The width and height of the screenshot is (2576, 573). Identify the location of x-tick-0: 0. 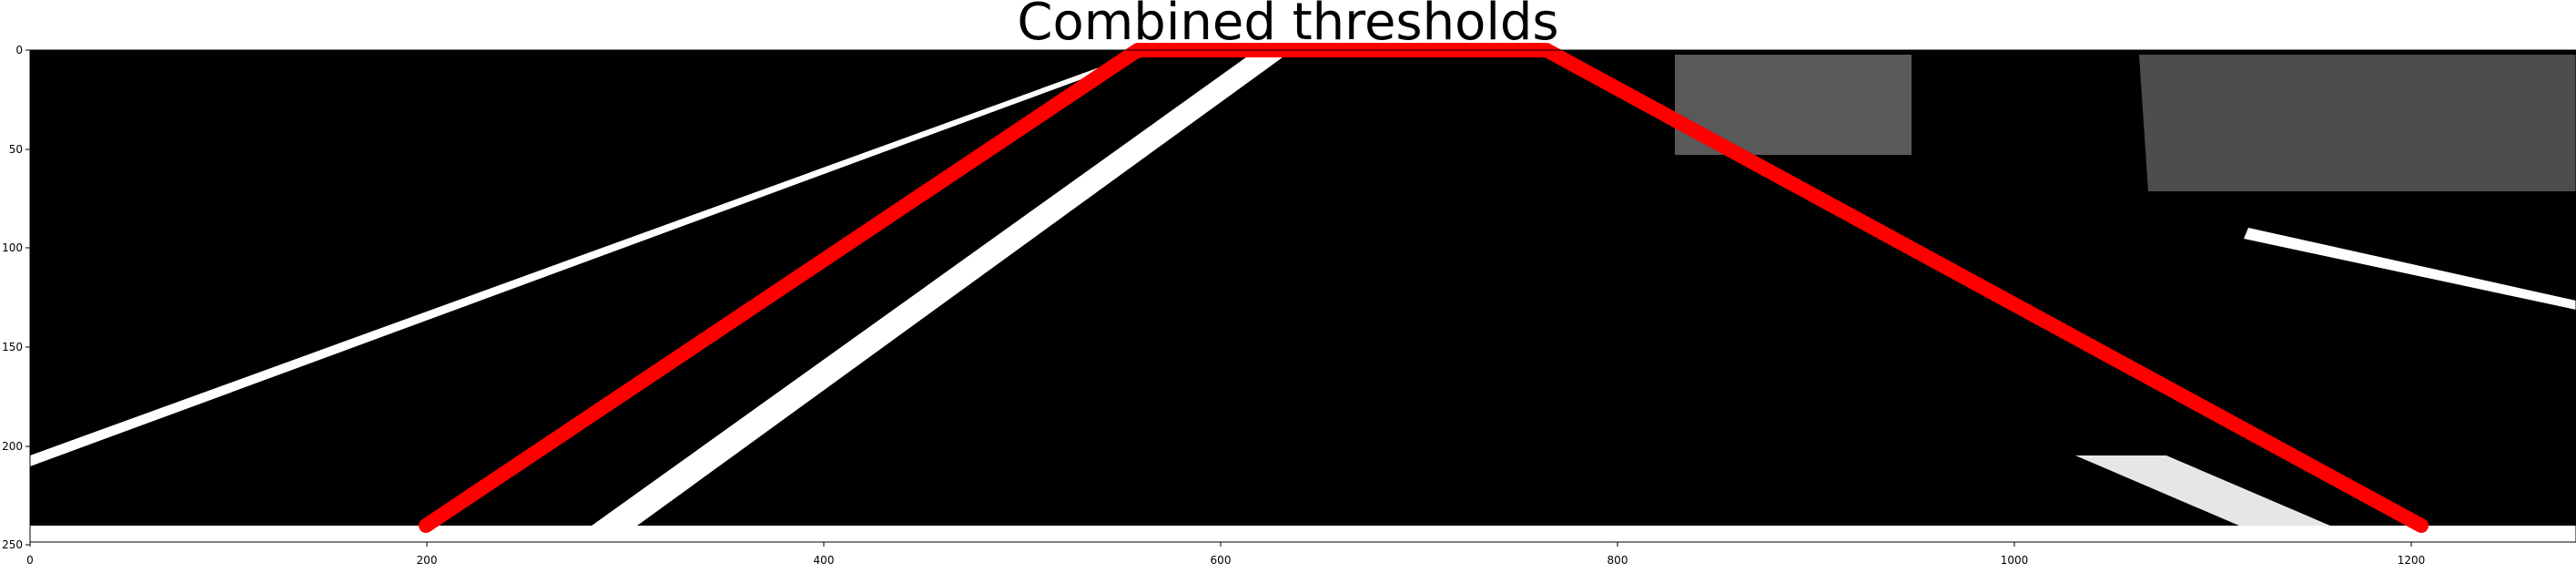
(30, 560).